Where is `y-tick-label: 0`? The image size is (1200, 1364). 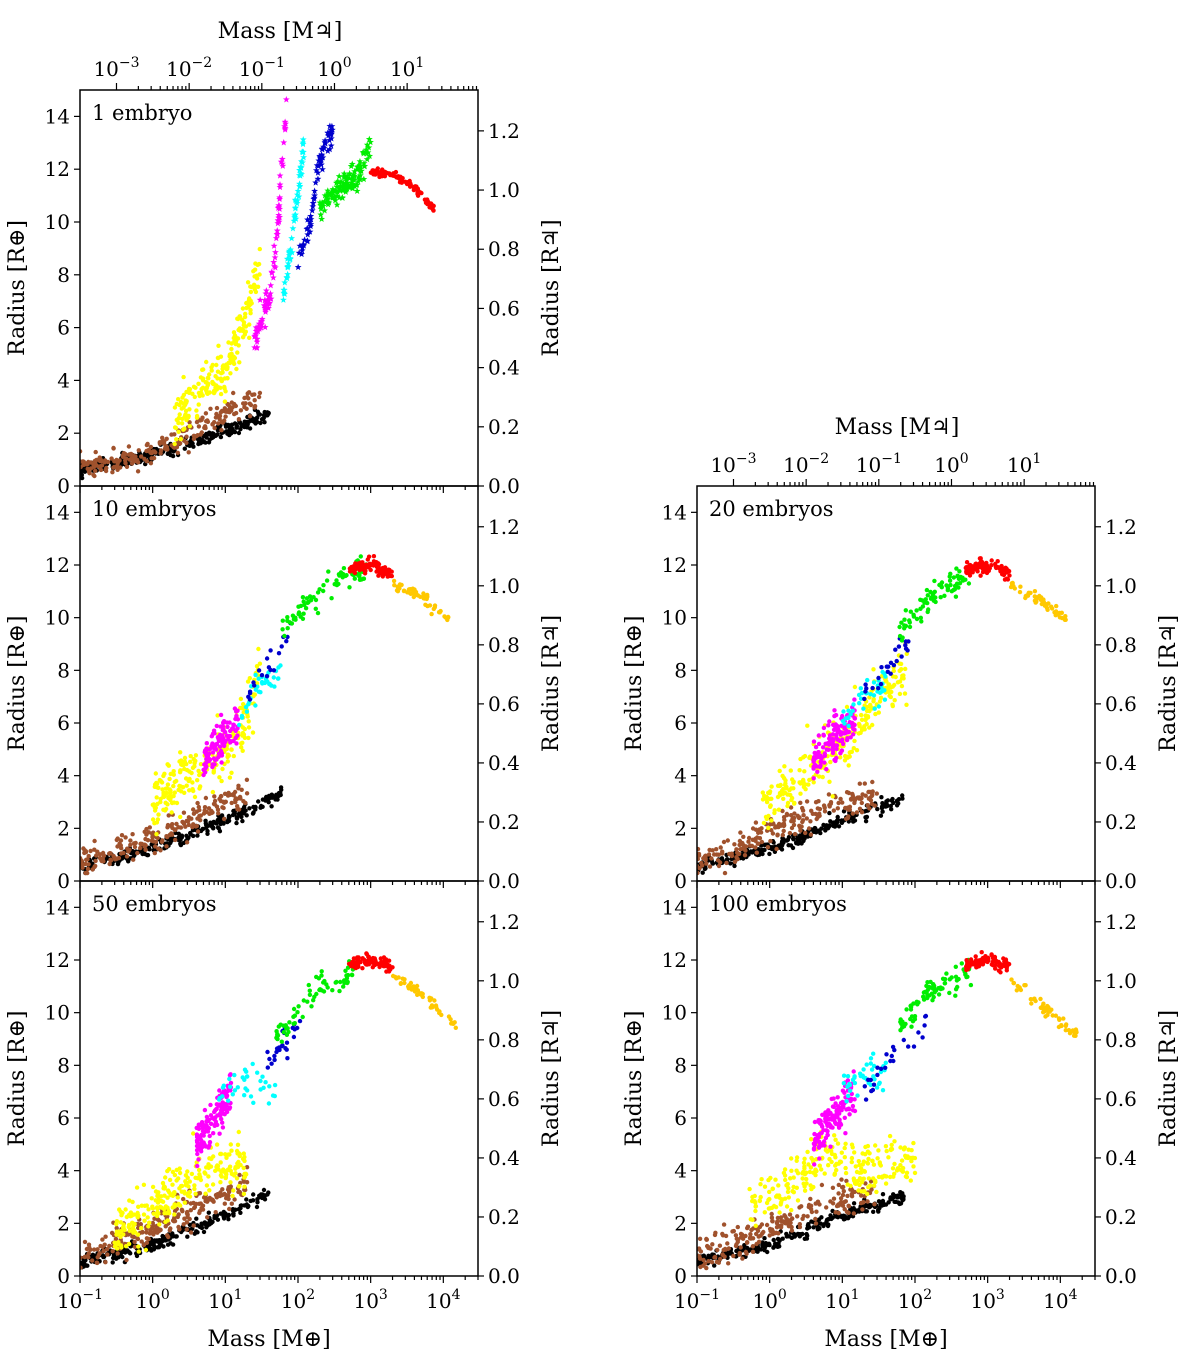 y-tick-label: 0 is located at coordinates (680, 881).